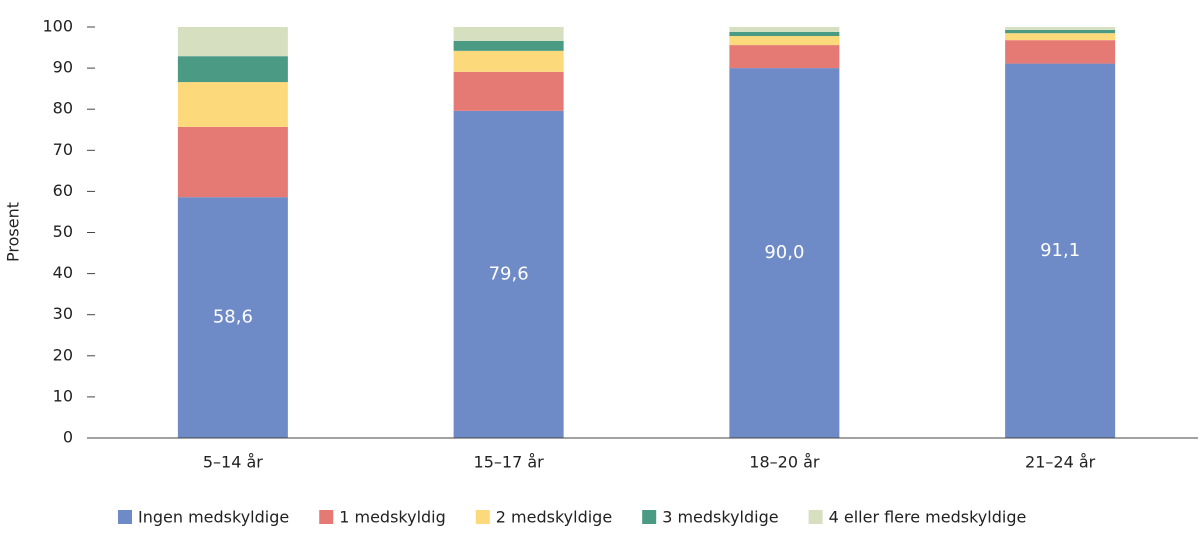 The width and height of the screenshot is (1200, 545). What do you see at coordinates (392, 517) in the screenshot?
I see `legend-label: 1 medskyldig` at bounding box center [392, 517].